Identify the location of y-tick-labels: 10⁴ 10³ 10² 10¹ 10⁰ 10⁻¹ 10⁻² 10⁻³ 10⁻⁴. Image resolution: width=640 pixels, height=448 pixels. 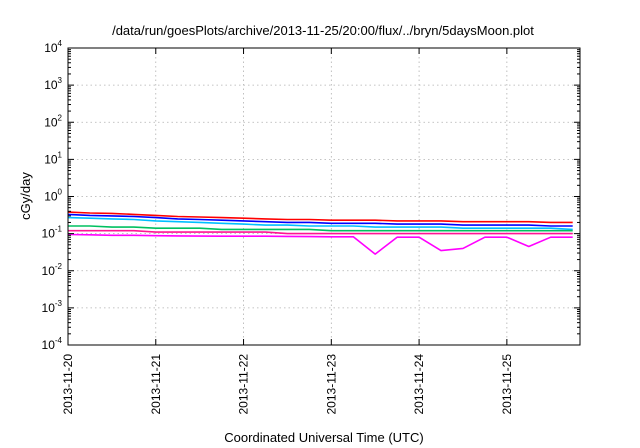
(52, 195).